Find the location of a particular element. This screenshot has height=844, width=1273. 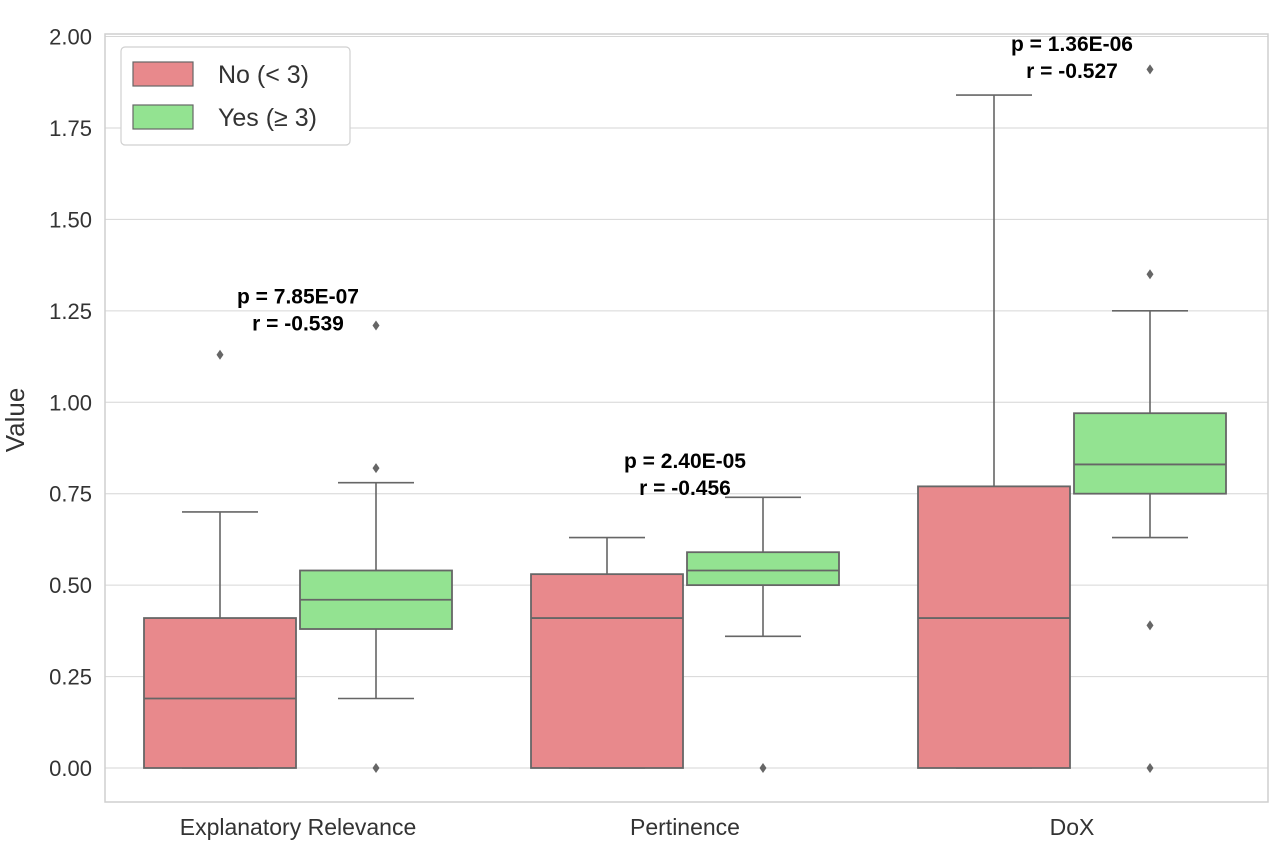

y-axis-title: Value is located at coordinates (15, 420).